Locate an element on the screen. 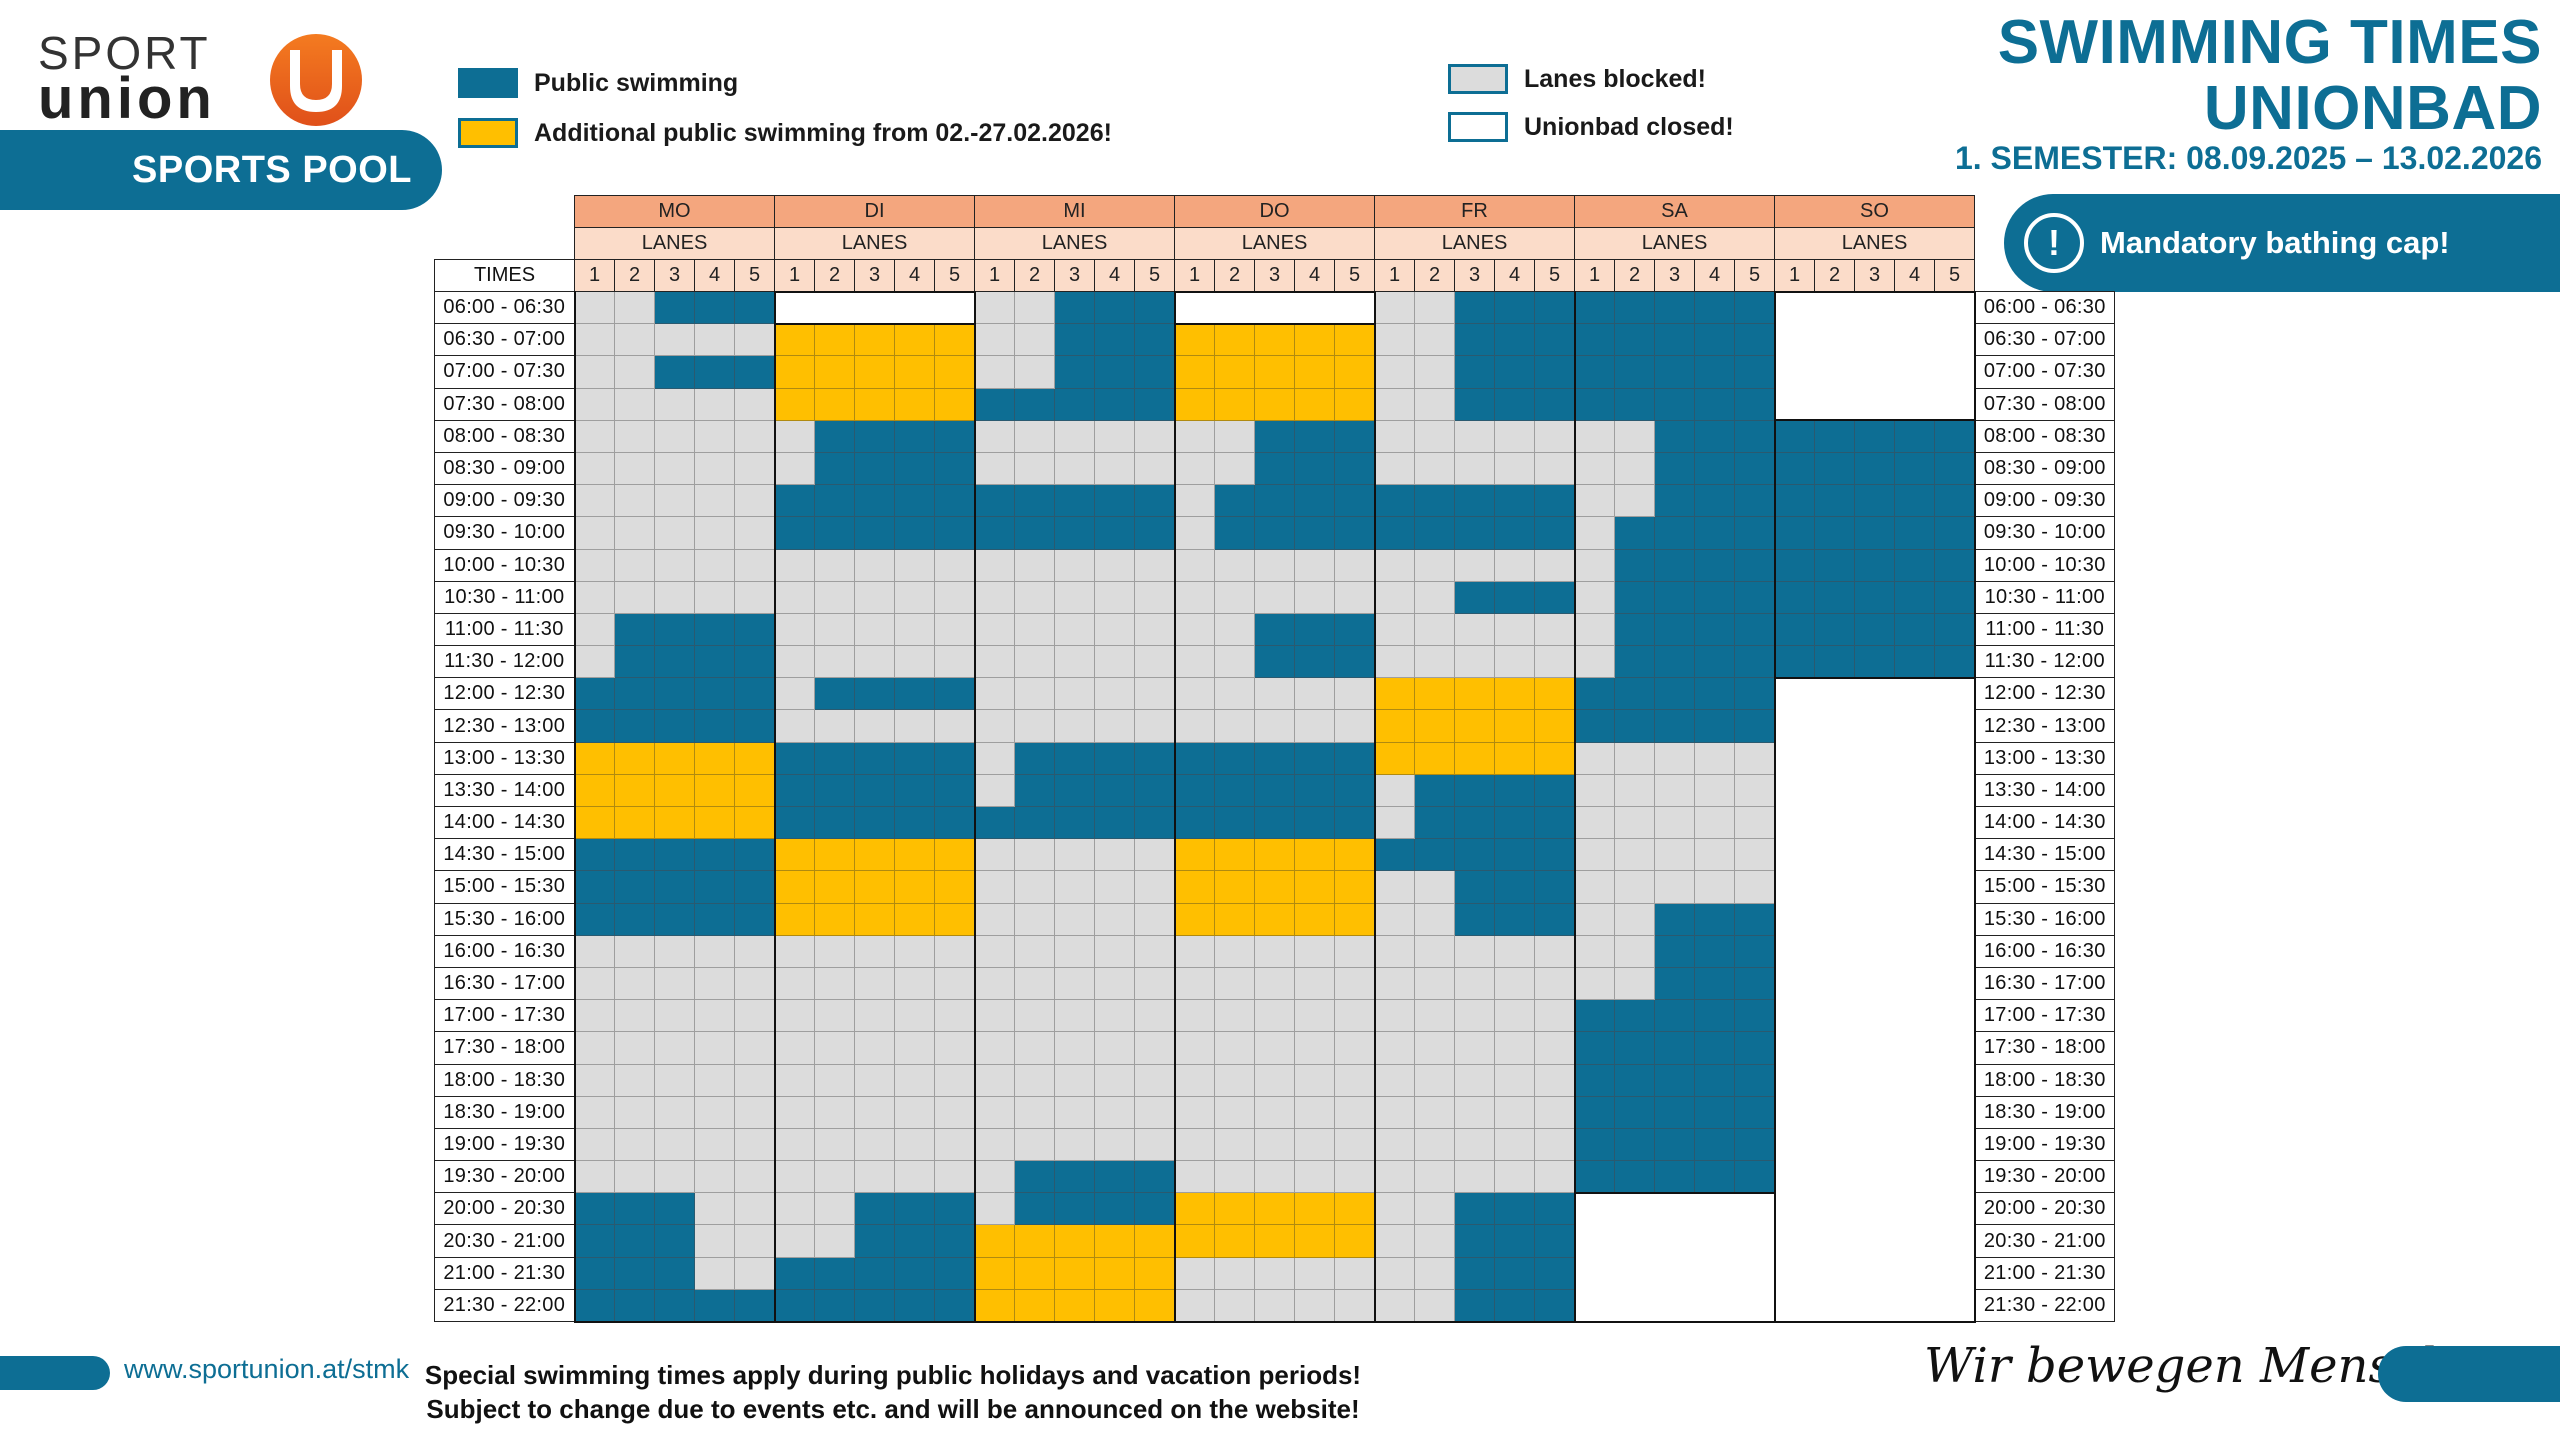 The height and width of the screenshot is (1440, 2560). time-label-left: 12:30 - 13:00 is located at coordinates (504, 726).